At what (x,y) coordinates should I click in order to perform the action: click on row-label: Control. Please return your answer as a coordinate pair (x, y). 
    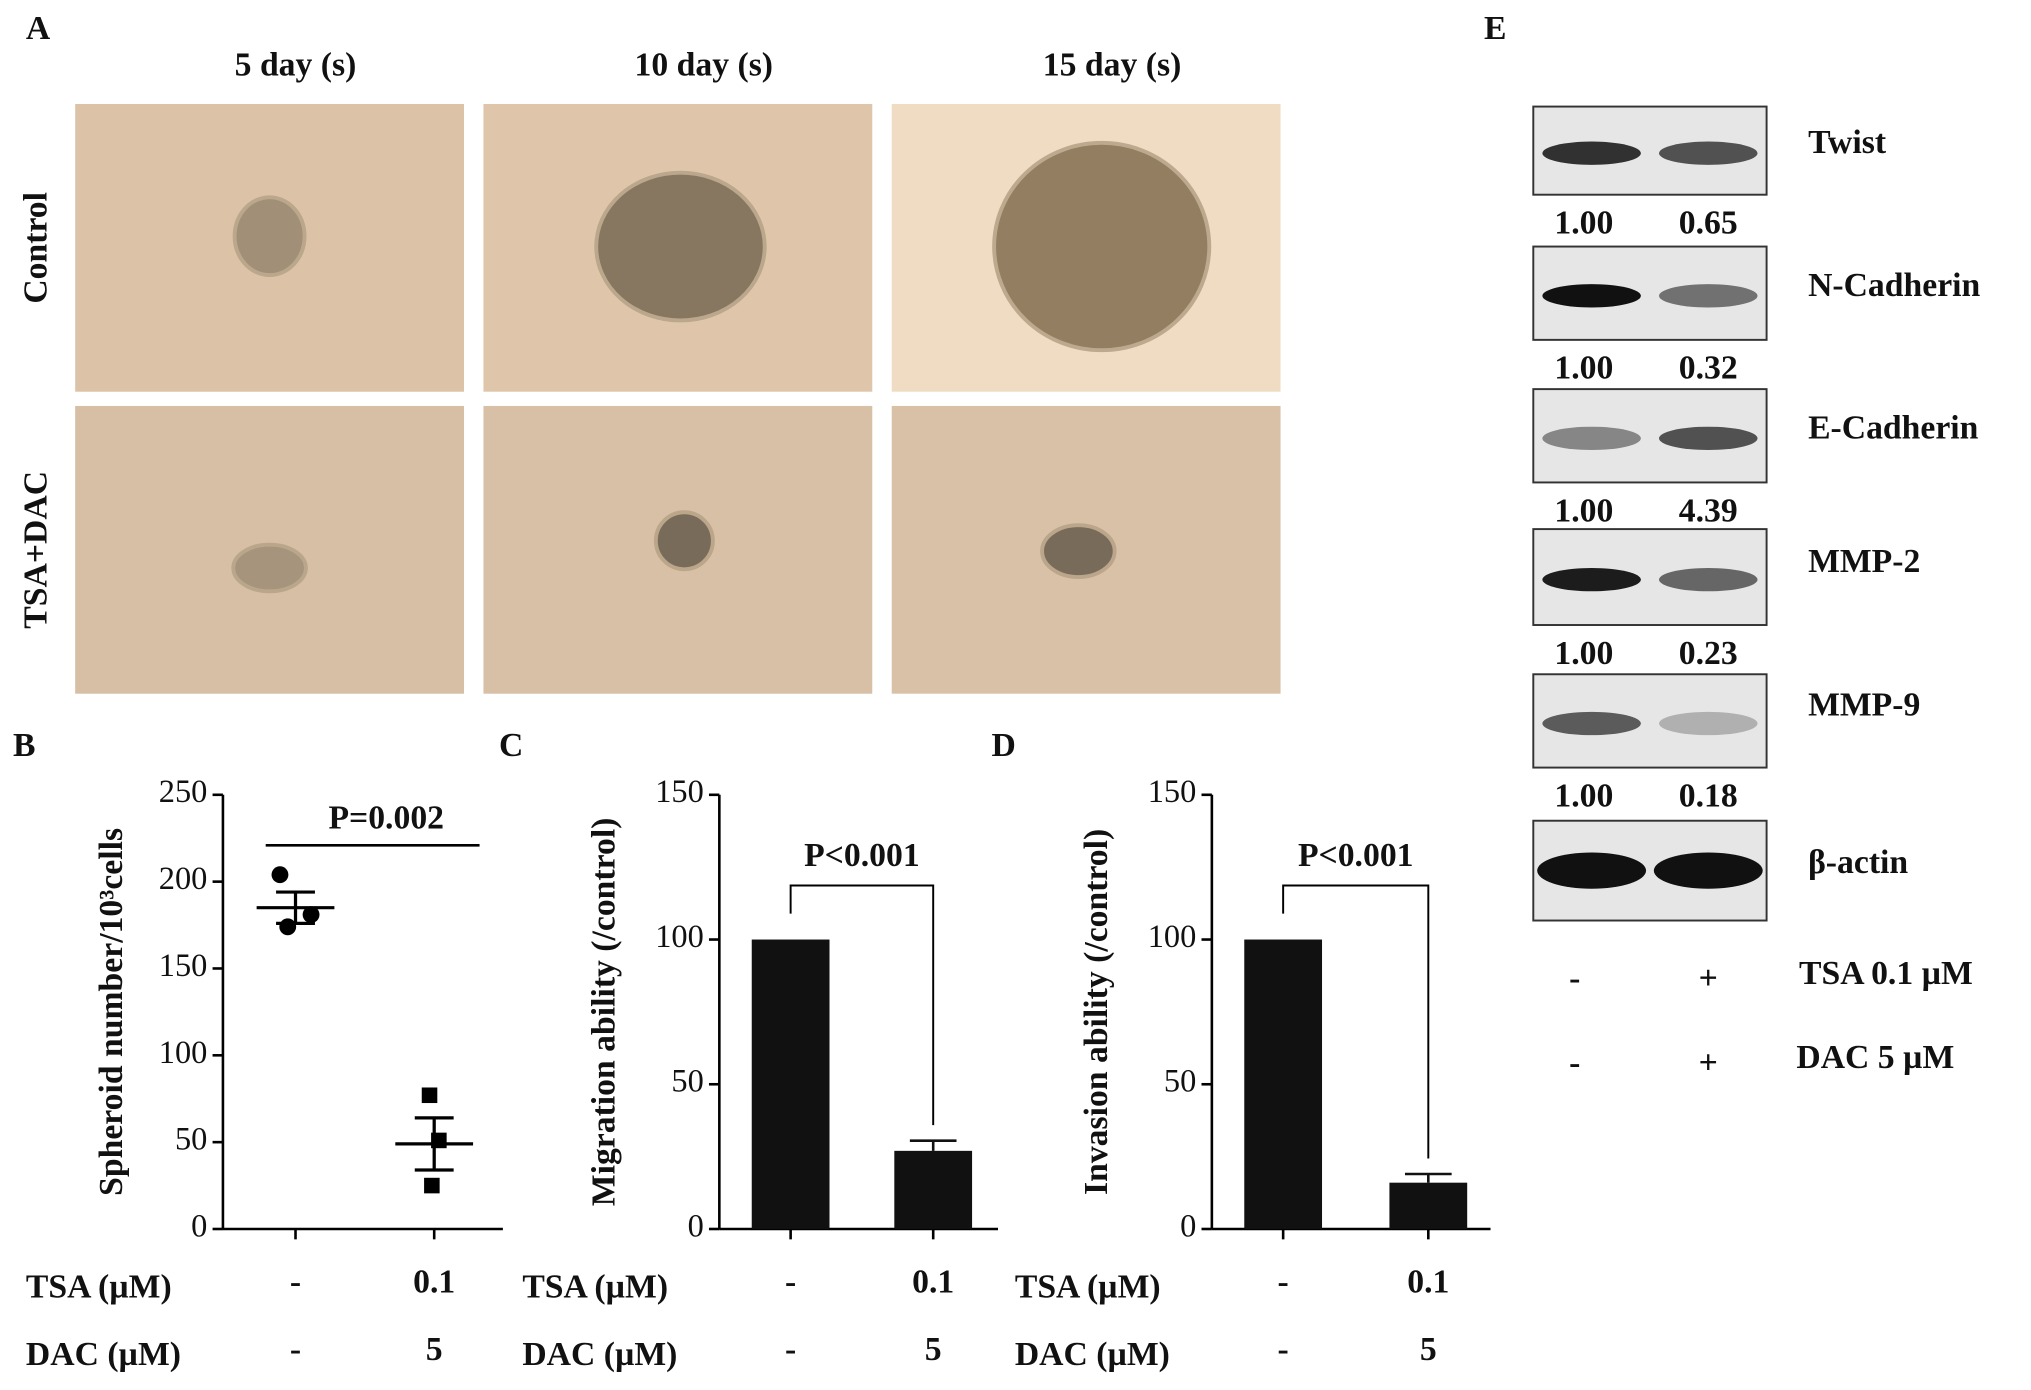
    Looking at the image, I should click on (36, 248).